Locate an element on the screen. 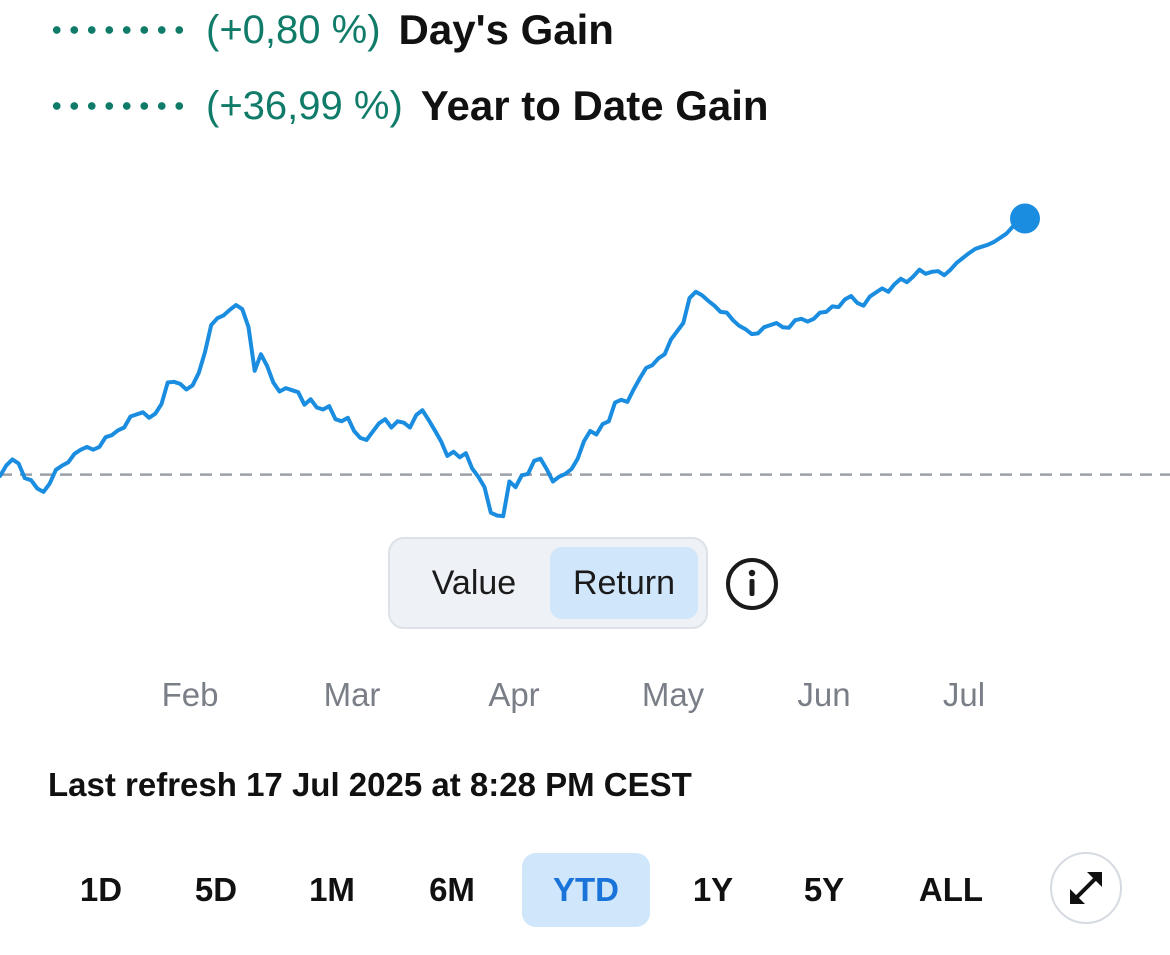  value-return-toggle: Value Return is located at coordinates (548, 583).